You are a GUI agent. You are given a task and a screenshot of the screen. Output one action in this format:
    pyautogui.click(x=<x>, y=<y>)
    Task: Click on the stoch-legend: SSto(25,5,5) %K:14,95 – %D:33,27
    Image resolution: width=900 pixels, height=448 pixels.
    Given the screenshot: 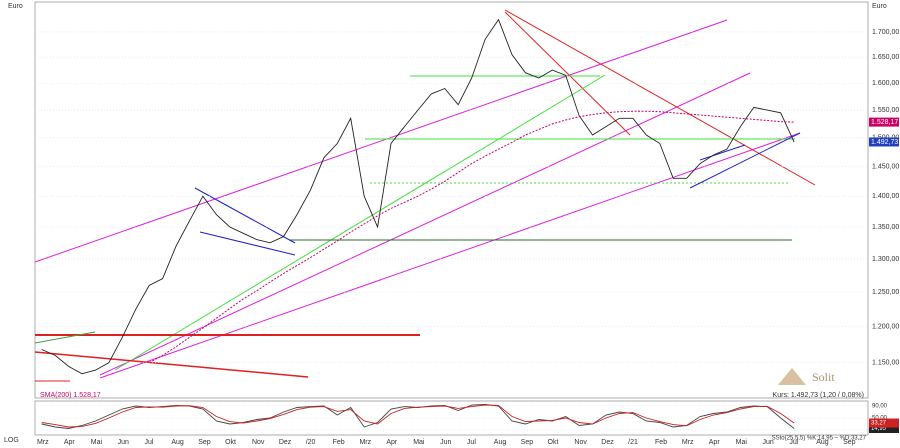 What is the action you would take?
    pyautogui.click(x=819, y=439)
    